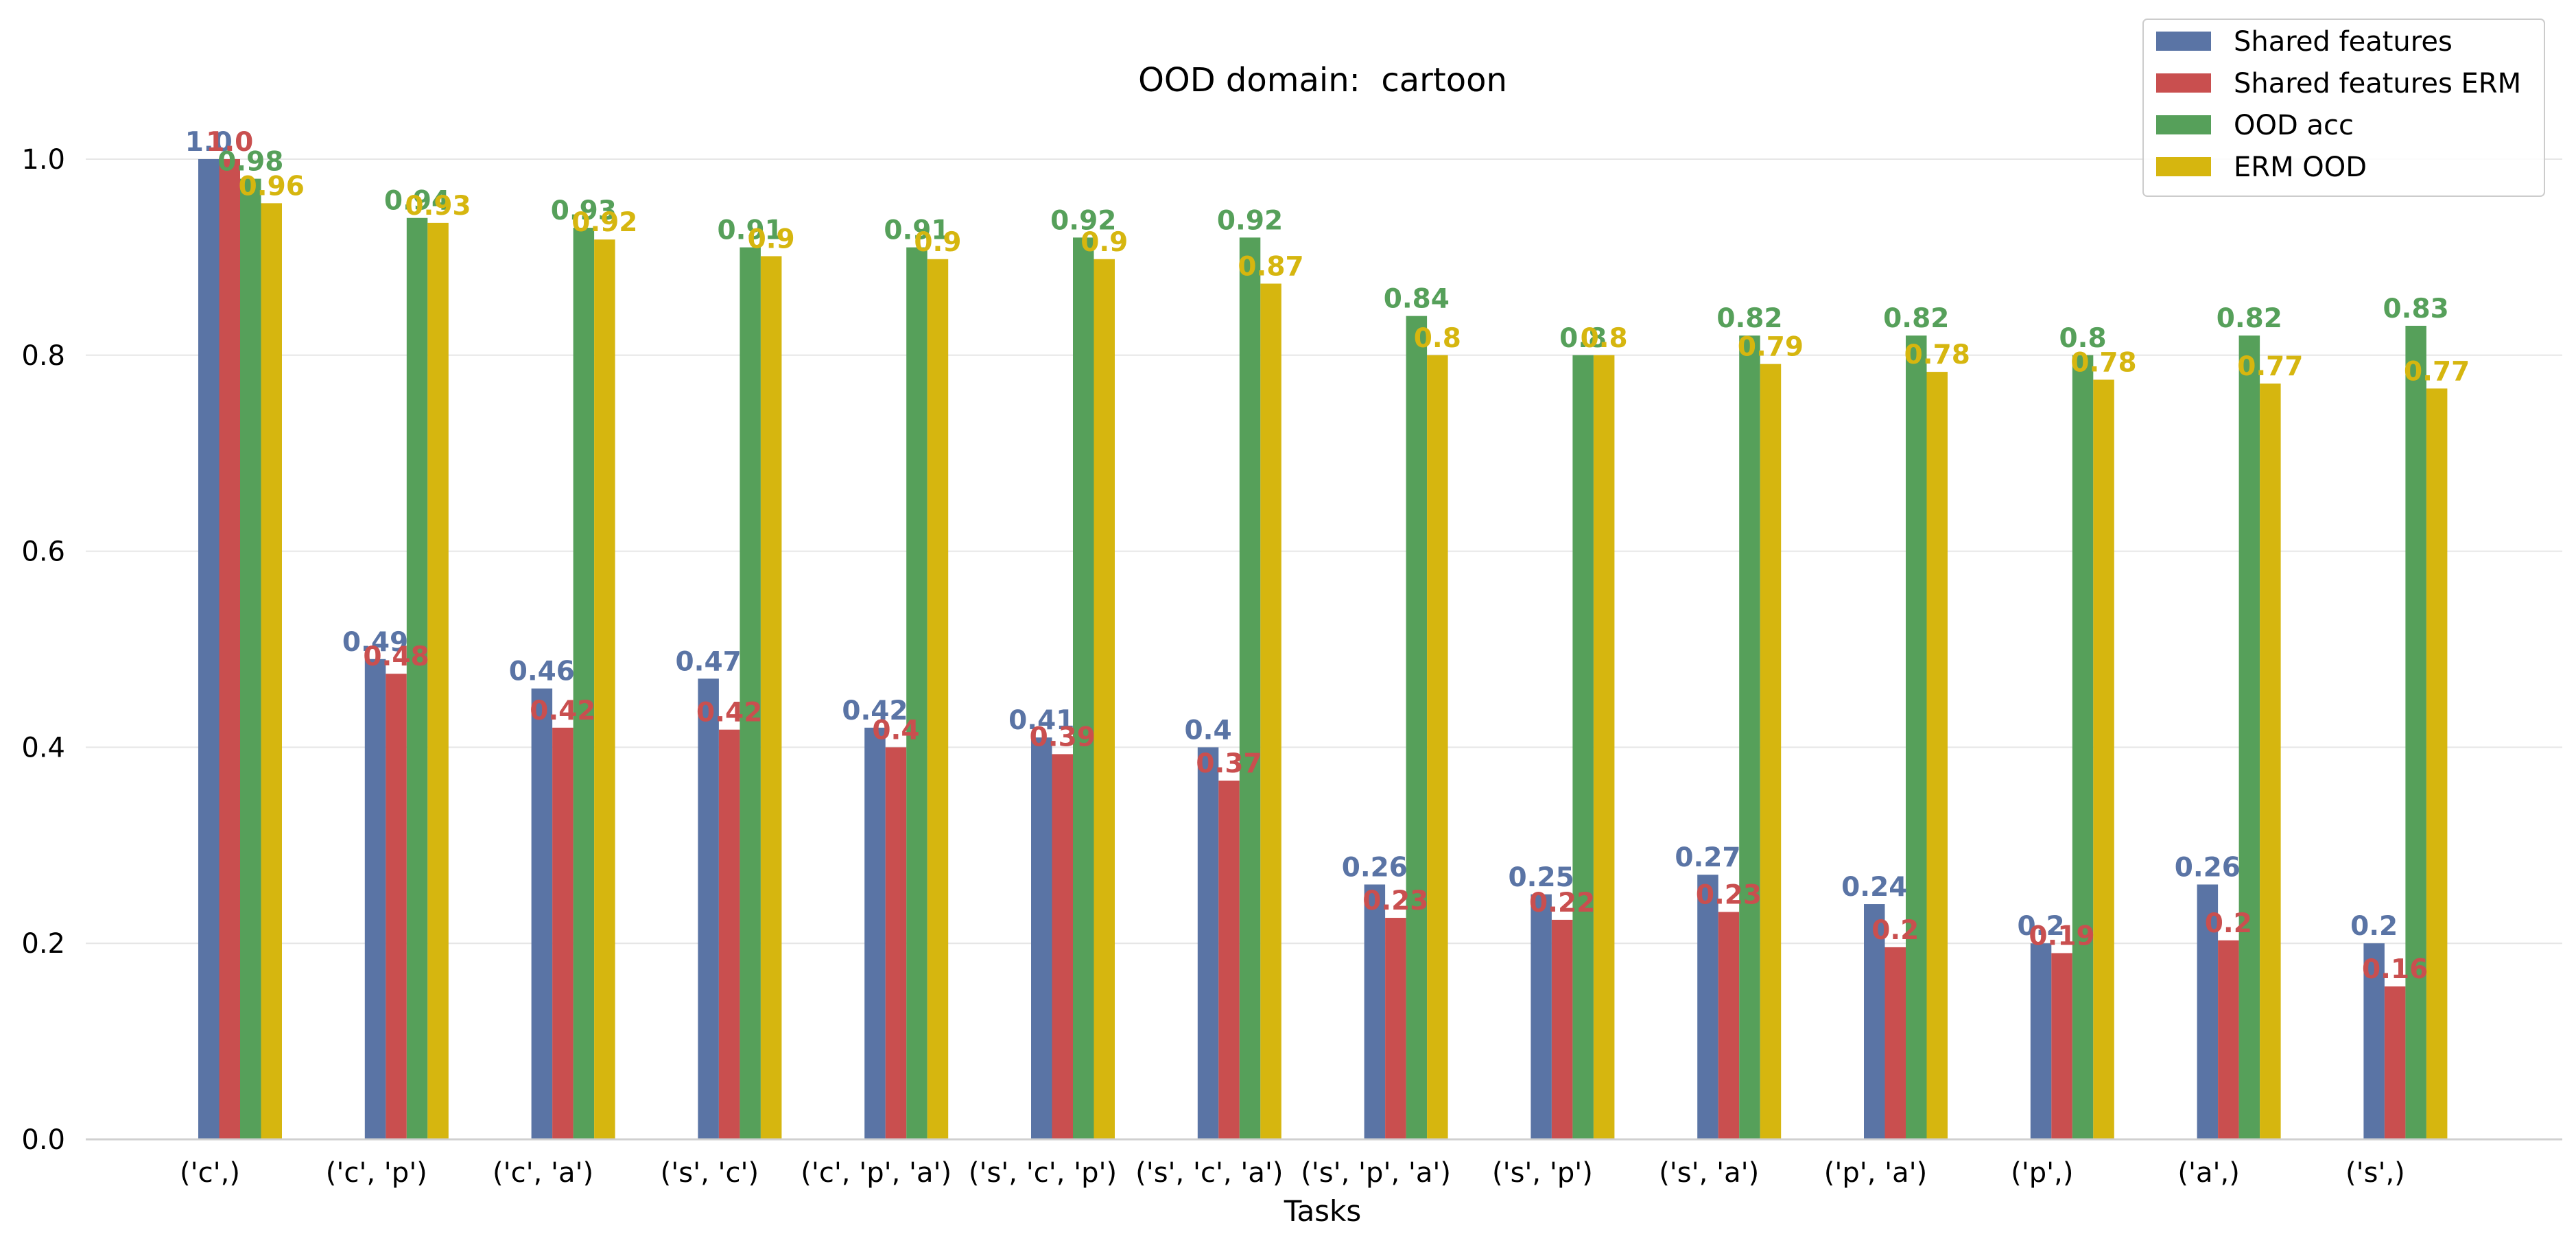  What do you see at coordinates (2437, 371) in the screenshot?
I see `value-label-erm-ood: 0.77` at bounding box center [2437, 371].